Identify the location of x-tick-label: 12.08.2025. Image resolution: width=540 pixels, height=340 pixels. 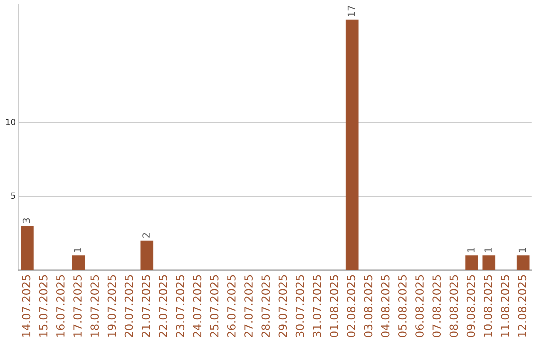
(522, 306).